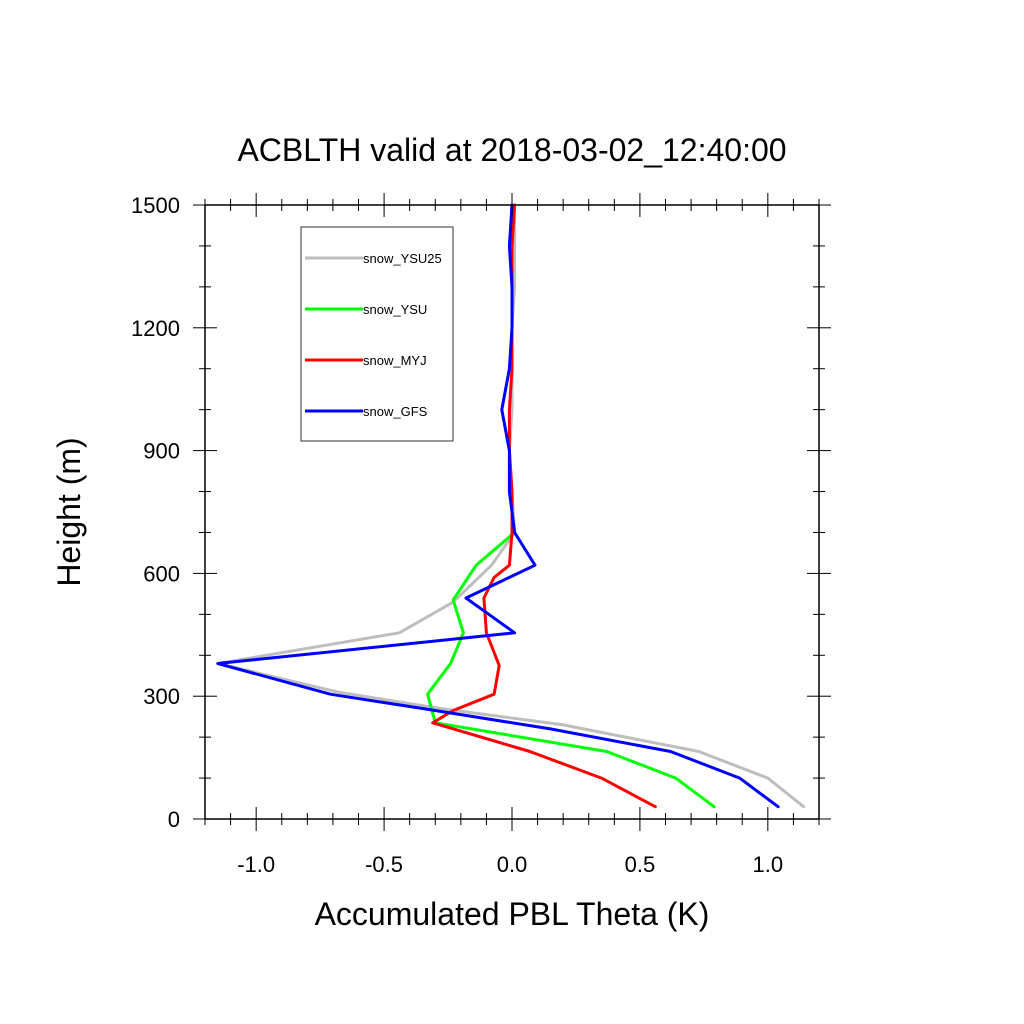  I want to click on legend-label-snow_YSU25: snow_YSU25, so click(402, 258).